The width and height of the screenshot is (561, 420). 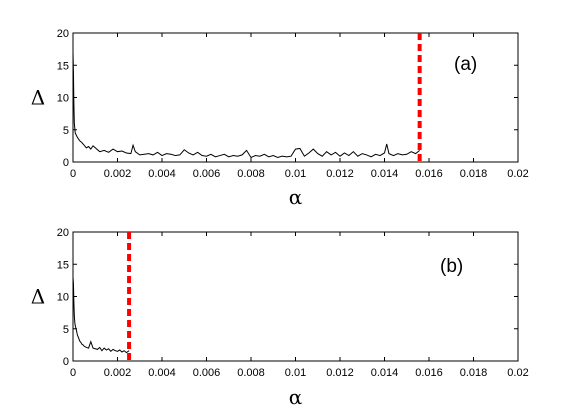 What do you see at coordinates (101, 315) in the screenshot?
I see `series-line` at bounding box center [101, 315].